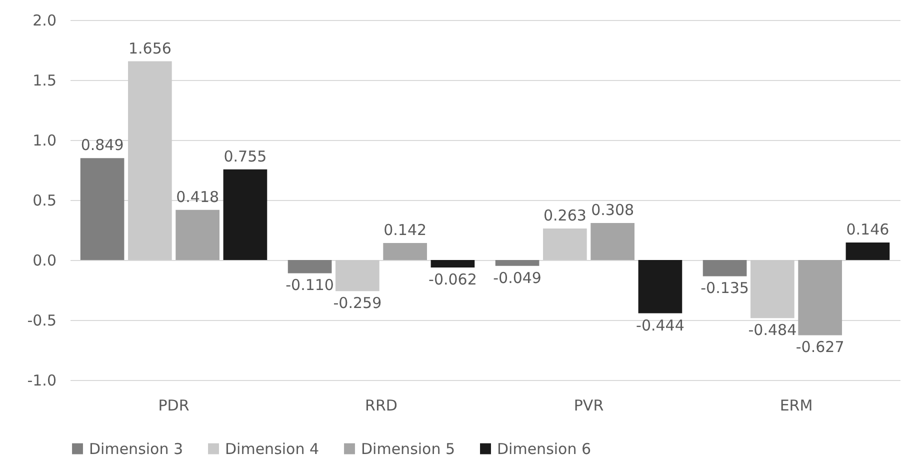 This screenshot has width=909, height=465. What do you see at coordinates (44, 201) in the screenshot?
I see `y-tick-label: 0.5` at bounding box center [44, 201].